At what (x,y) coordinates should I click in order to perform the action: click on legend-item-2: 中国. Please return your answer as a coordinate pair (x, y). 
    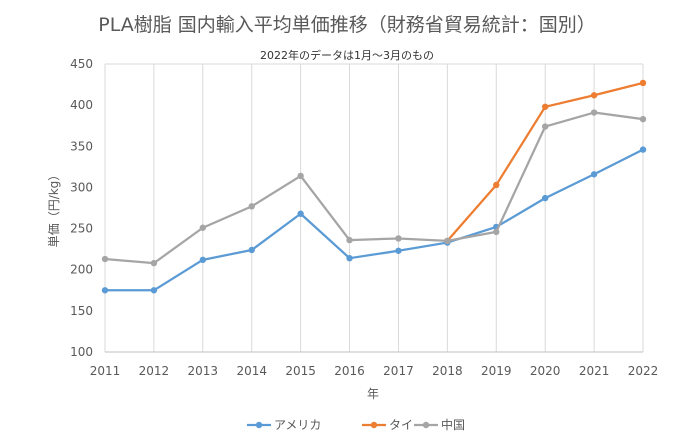
    Looking at the image, I should click on (439, 424).